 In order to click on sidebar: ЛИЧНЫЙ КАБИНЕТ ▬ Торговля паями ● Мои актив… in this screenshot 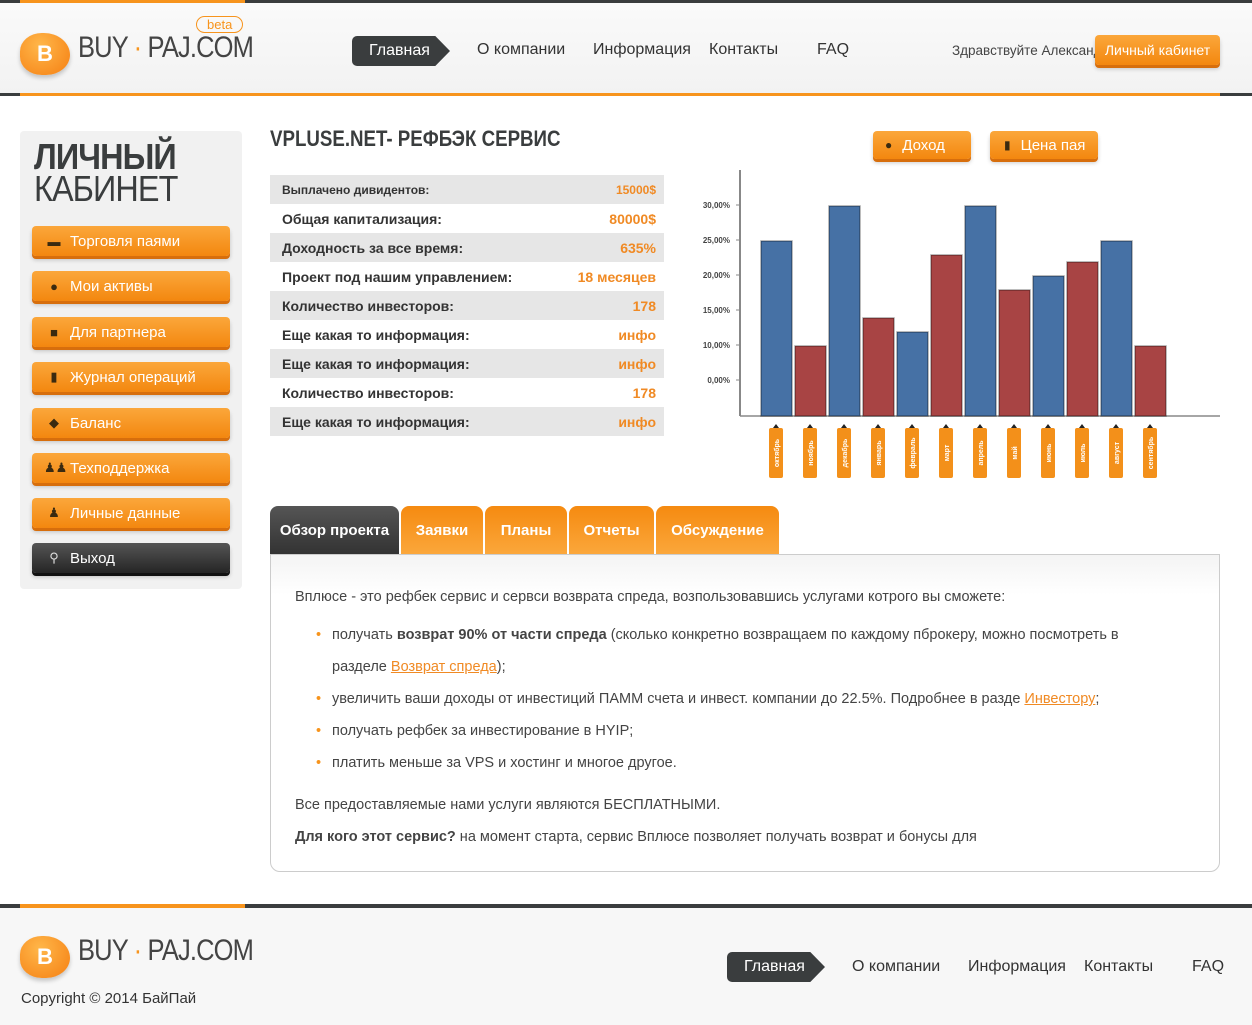, I will do `click(131, 360)`.